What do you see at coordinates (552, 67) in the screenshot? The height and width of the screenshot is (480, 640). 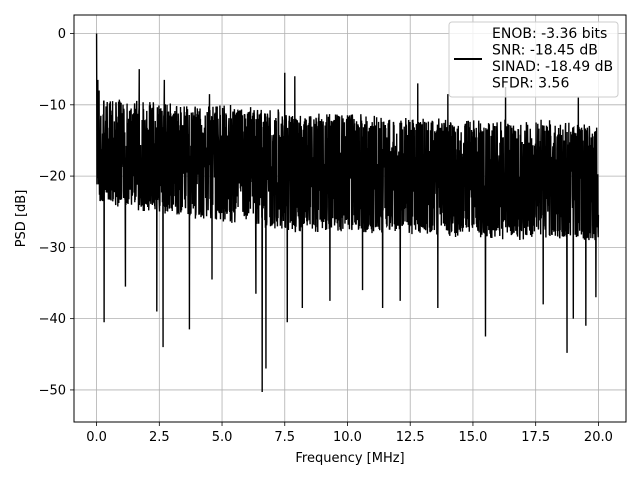 I see `legend-sinad: SINAD: -18.49 dB` at bounding box center [552, 67].